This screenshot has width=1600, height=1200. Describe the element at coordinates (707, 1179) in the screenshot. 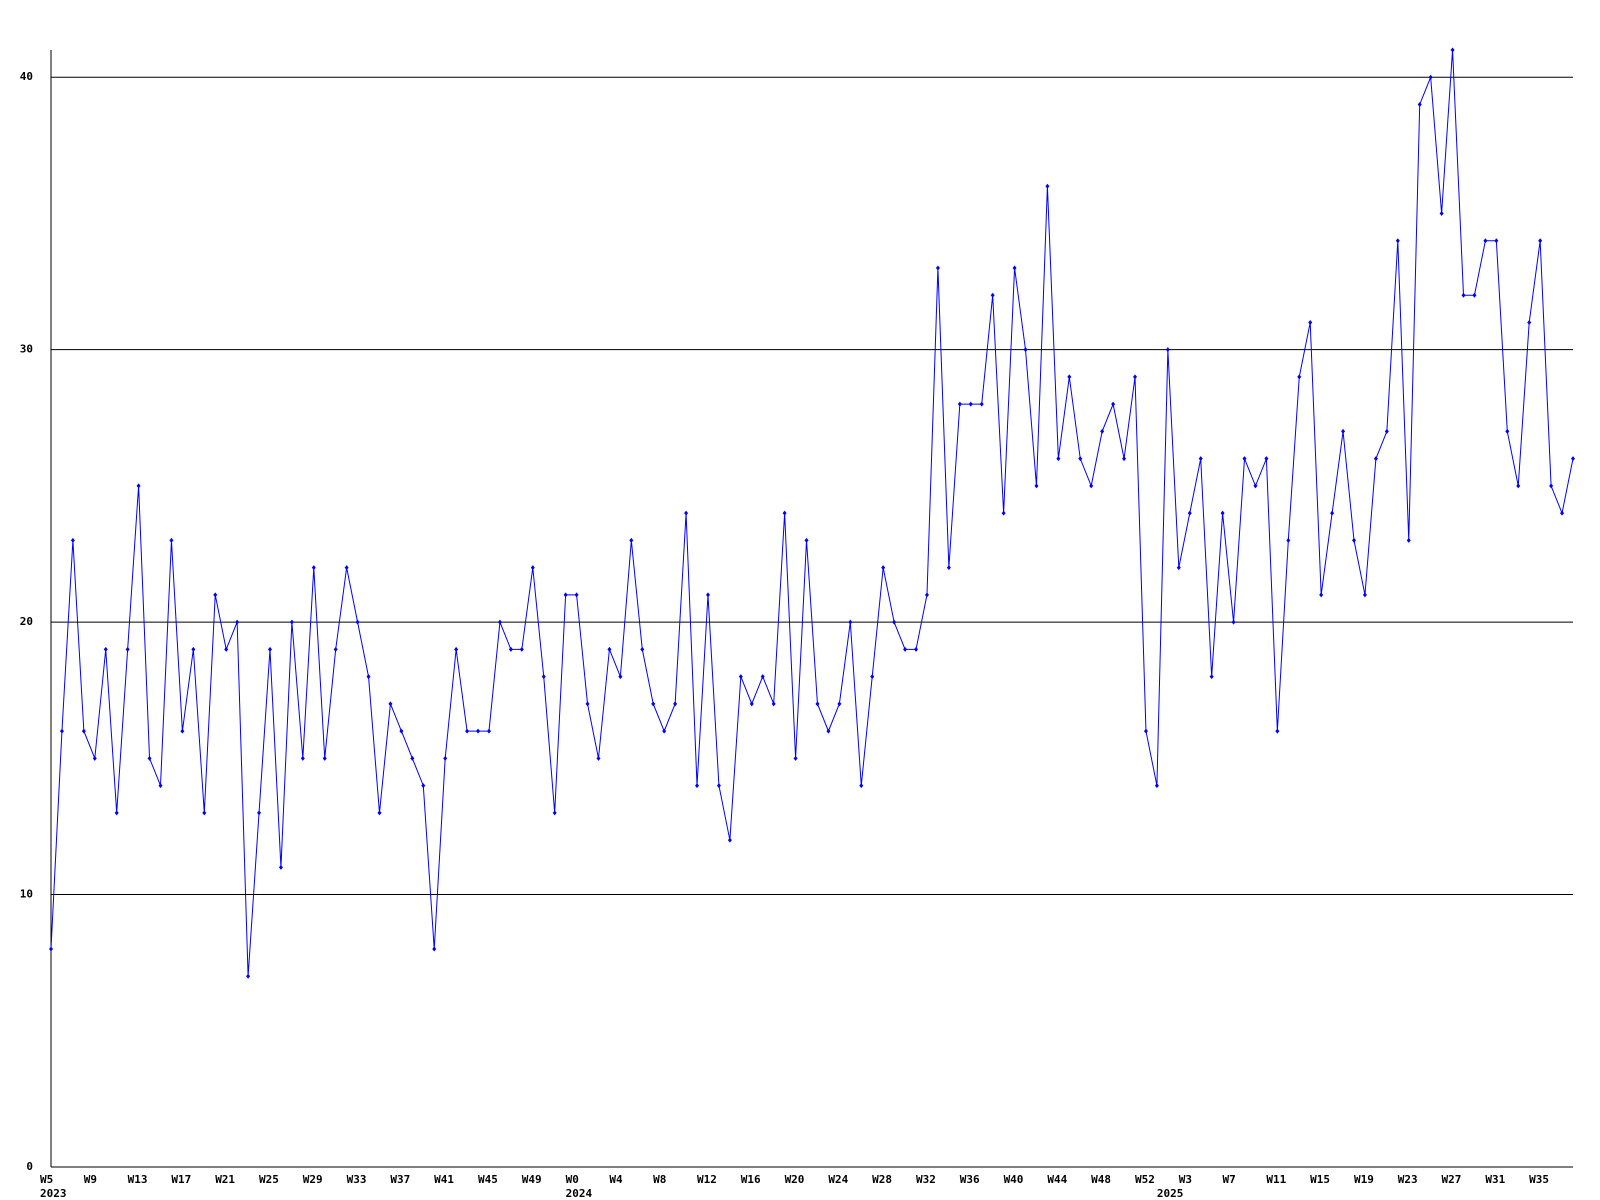

I see `x-tick-label: W12` at that location.